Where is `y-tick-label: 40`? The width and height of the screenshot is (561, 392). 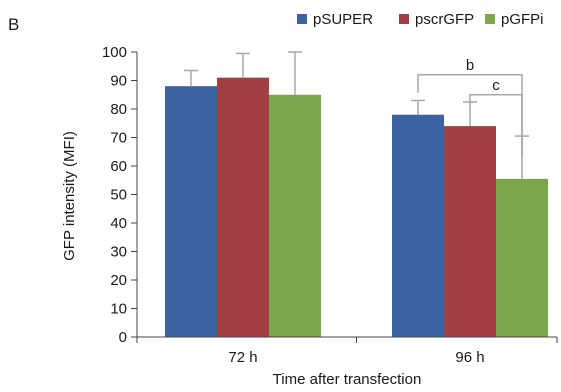
y-tick-label: 40 is located at coordinates (118, 223).